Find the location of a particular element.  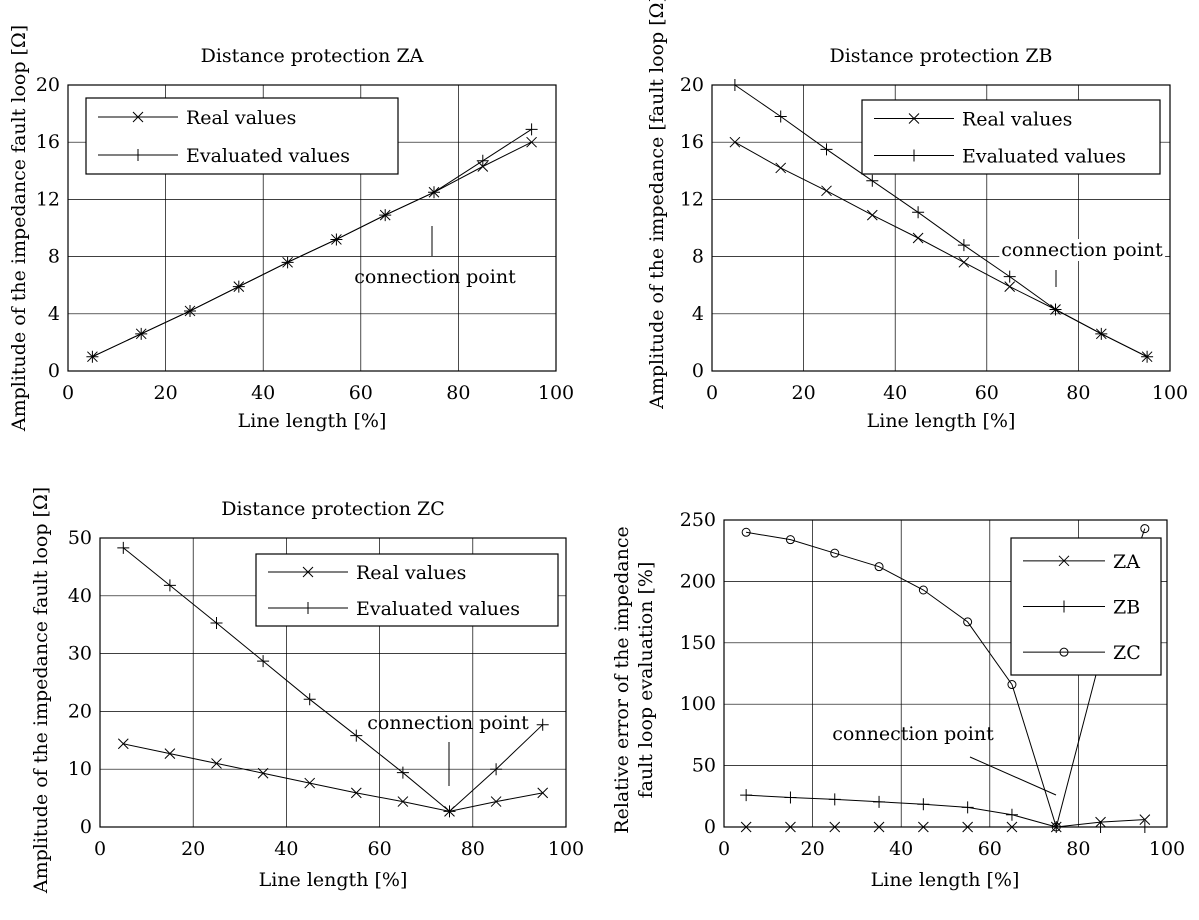

annotation-pointer is located at coordinates (1013, 776).